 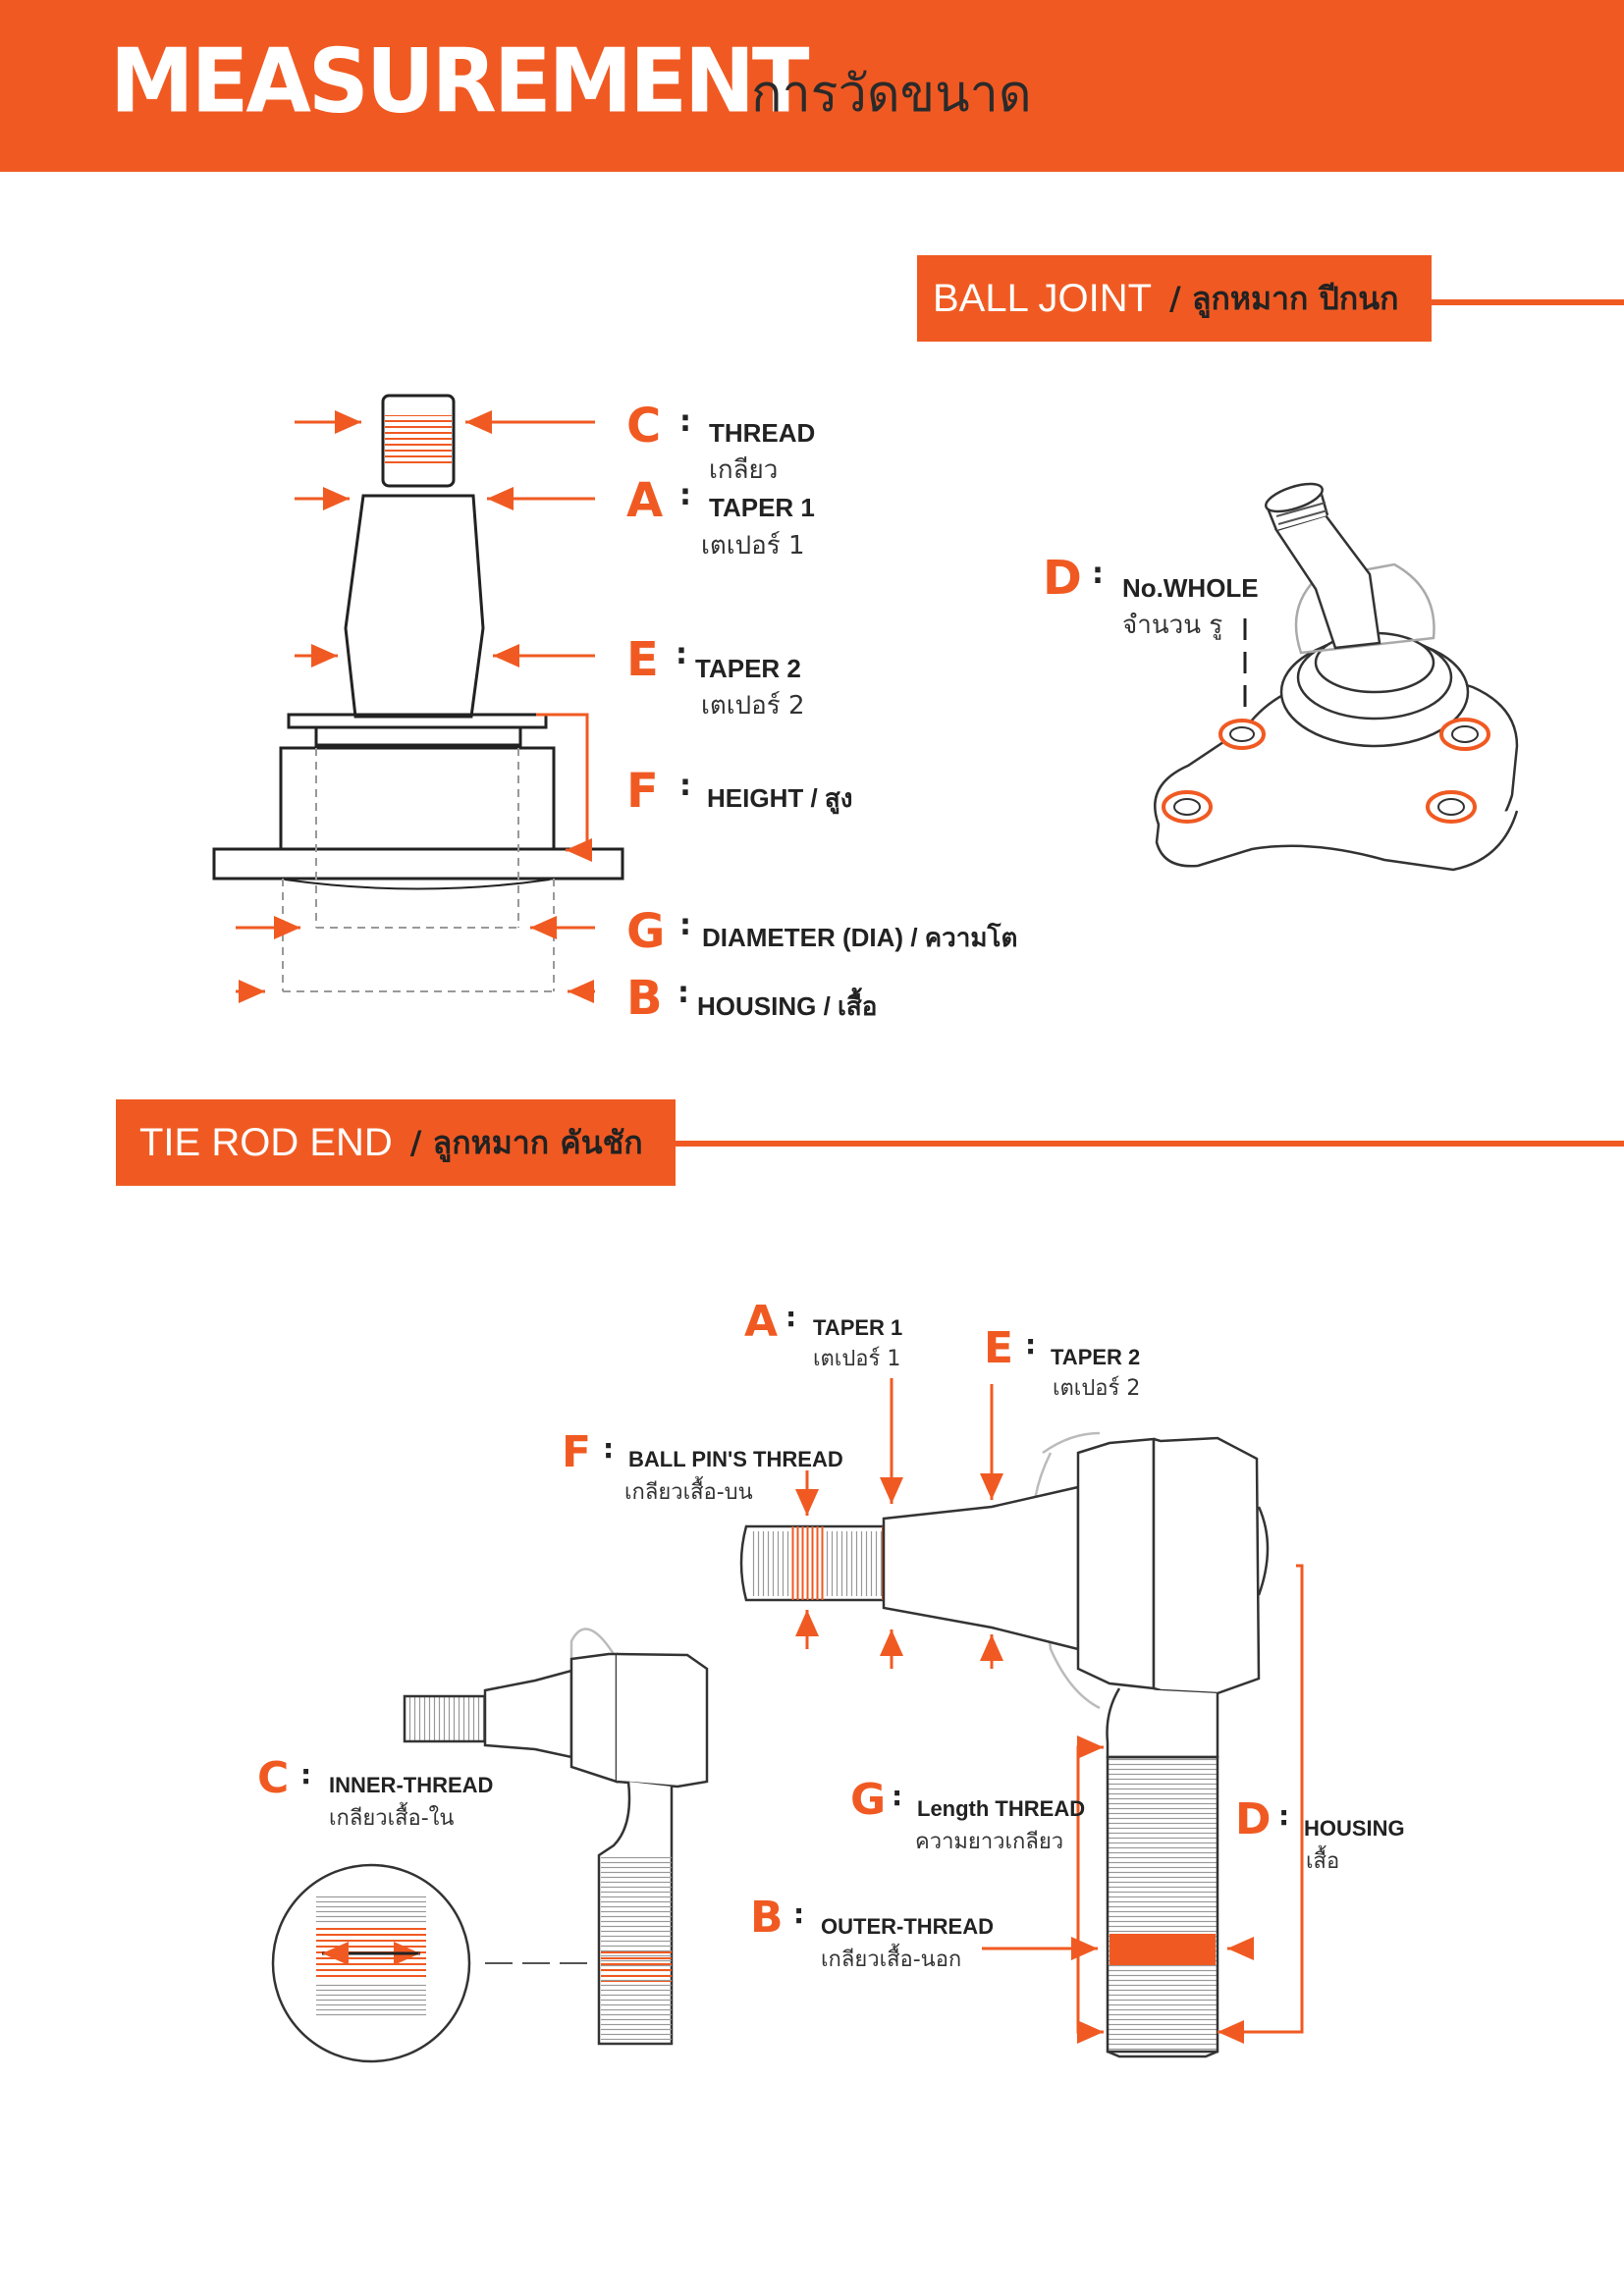 What do you see at coordinates (396, 1142) in the screenshot?
I see `tie-rod-section-tag: TIE ROD END / ลูกหมาก คันชัก` at bounding box center [396, 1142].